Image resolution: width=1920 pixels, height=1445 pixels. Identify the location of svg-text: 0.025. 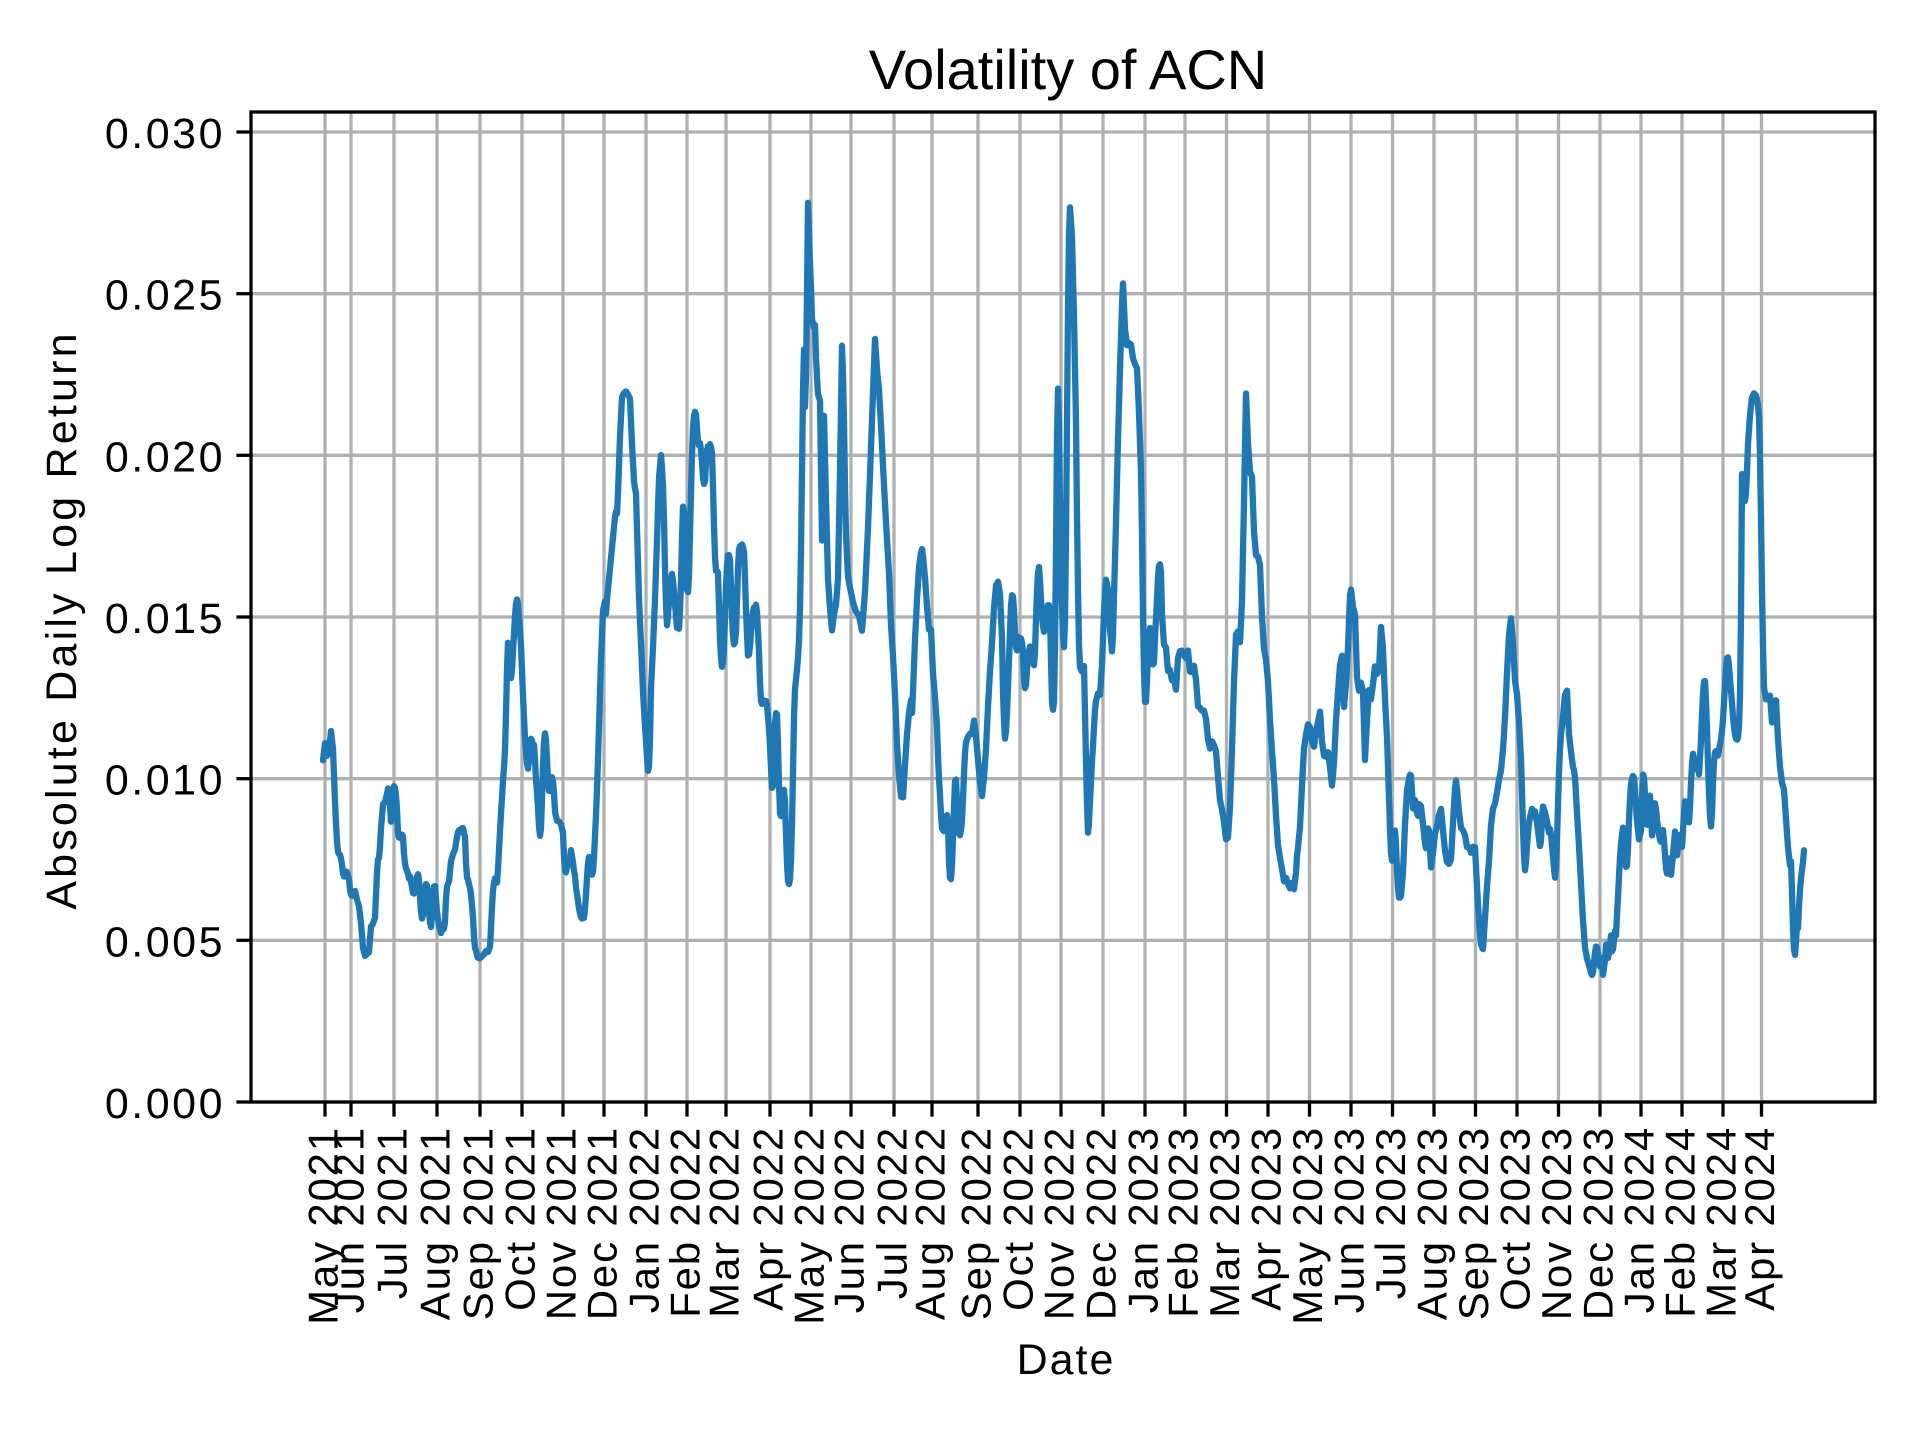
(165, 296).